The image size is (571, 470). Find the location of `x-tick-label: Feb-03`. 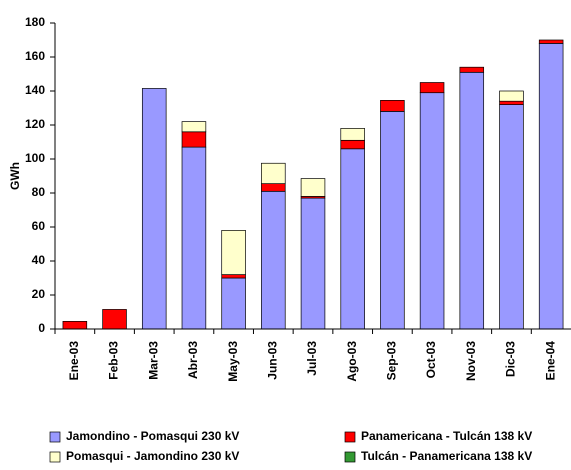

x-tick-label: Feb-03 is located at coordinates (114, 360).